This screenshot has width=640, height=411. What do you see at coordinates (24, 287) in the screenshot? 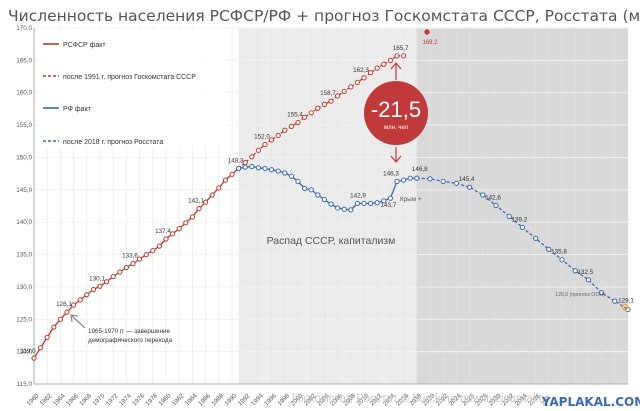
I see `y-tick-label: 130,0` at bounding box center [24, 287].